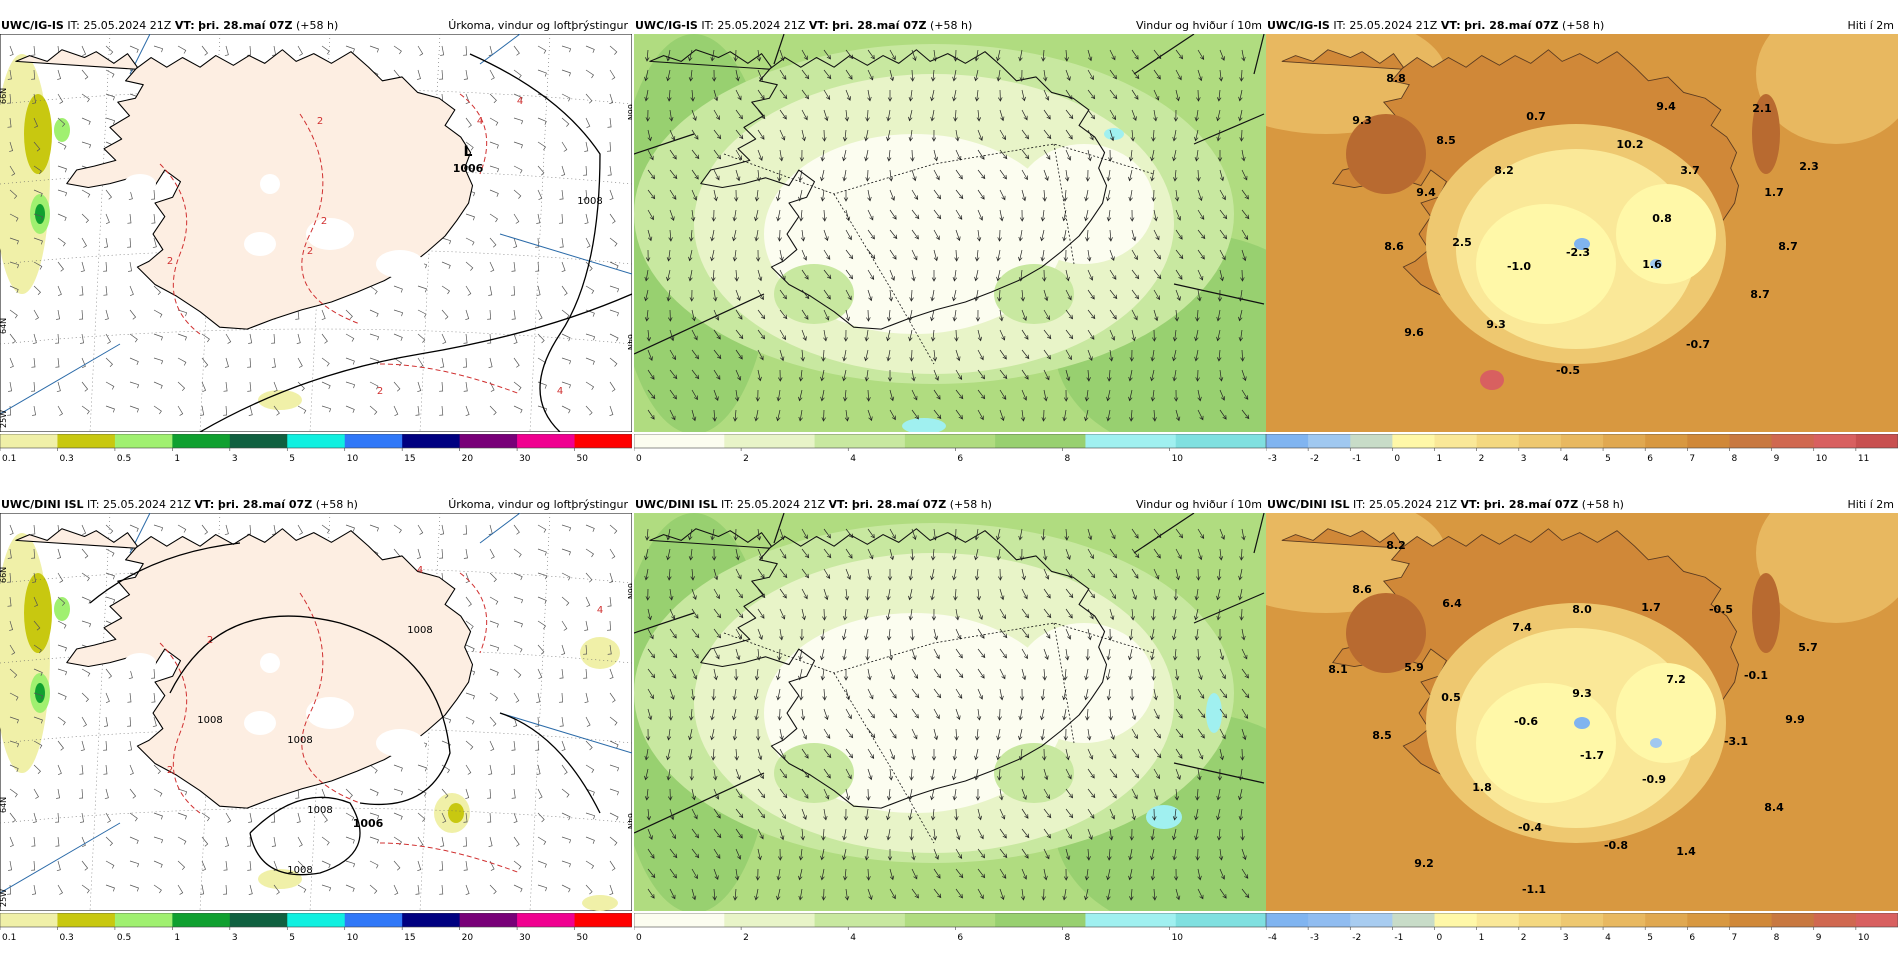 The width and height of the screenshot is (1900, 961). I want to click on iceland-outline, so click(244, 189).